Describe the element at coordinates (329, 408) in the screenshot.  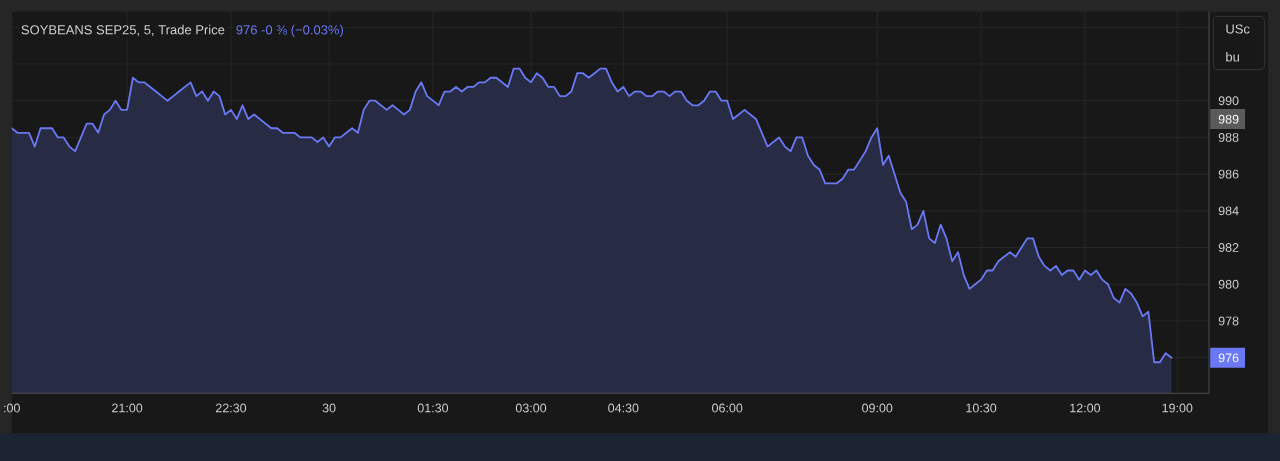
I see `x-tick-label: 30` at that location.